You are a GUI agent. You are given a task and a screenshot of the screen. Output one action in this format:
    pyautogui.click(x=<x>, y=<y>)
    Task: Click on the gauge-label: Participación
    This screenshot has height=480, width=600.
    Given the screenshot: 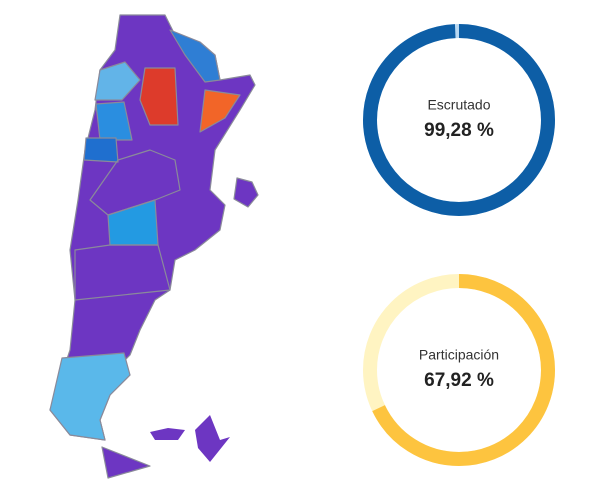 What is the action you would take?
    pyautogui.click(x=459, y=355)
    